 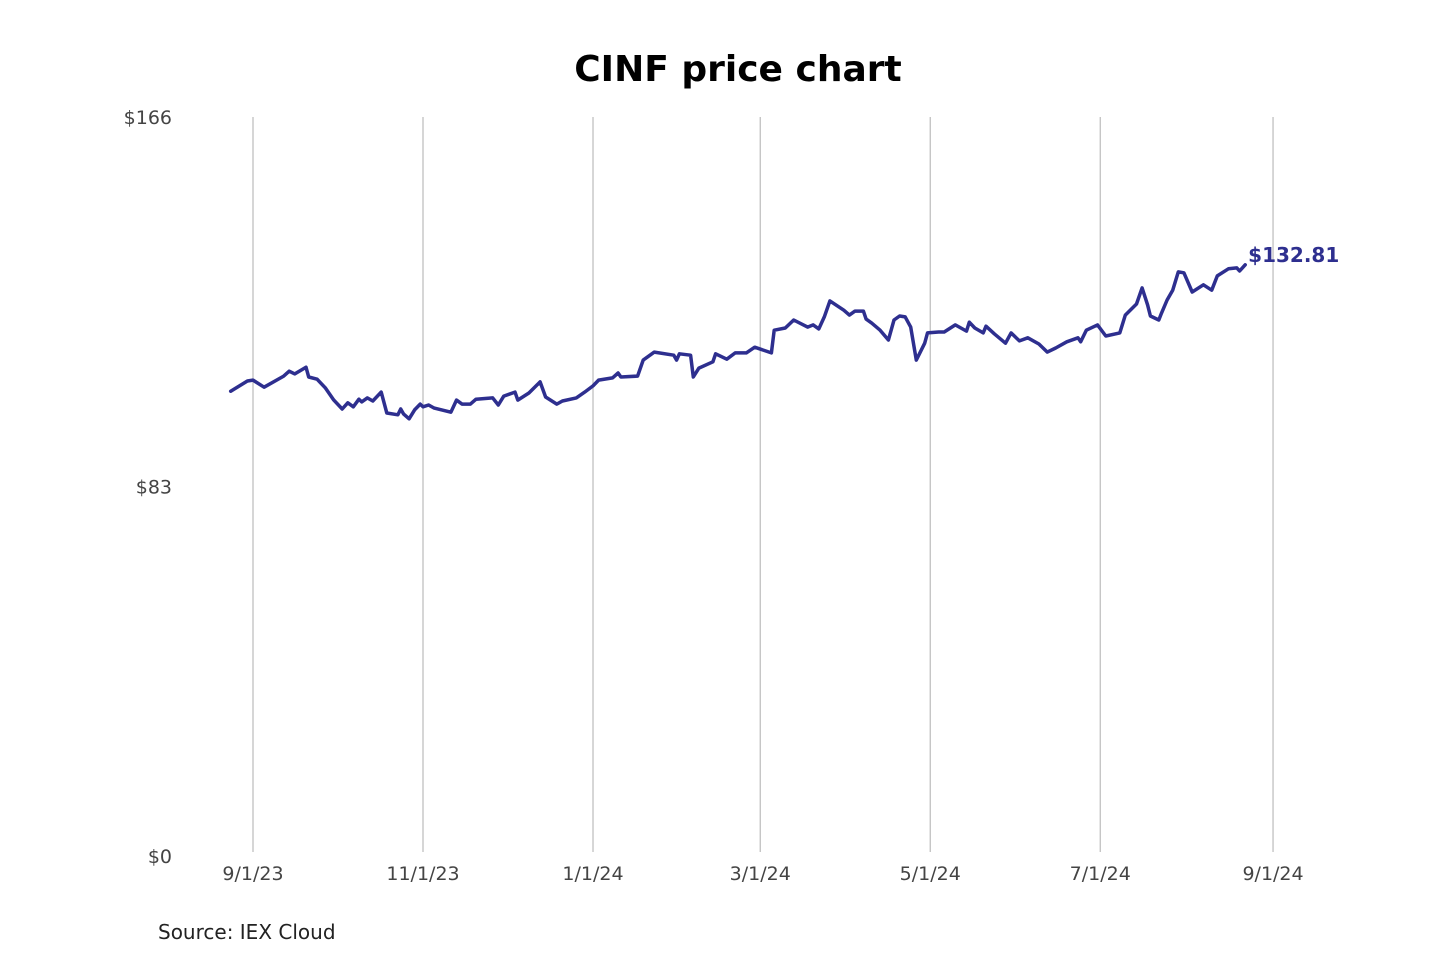 What do you see at coordinates (737, 69) in the screenshot?
I see `chart-title: CINF price chart` at bounding box center [737, 69].